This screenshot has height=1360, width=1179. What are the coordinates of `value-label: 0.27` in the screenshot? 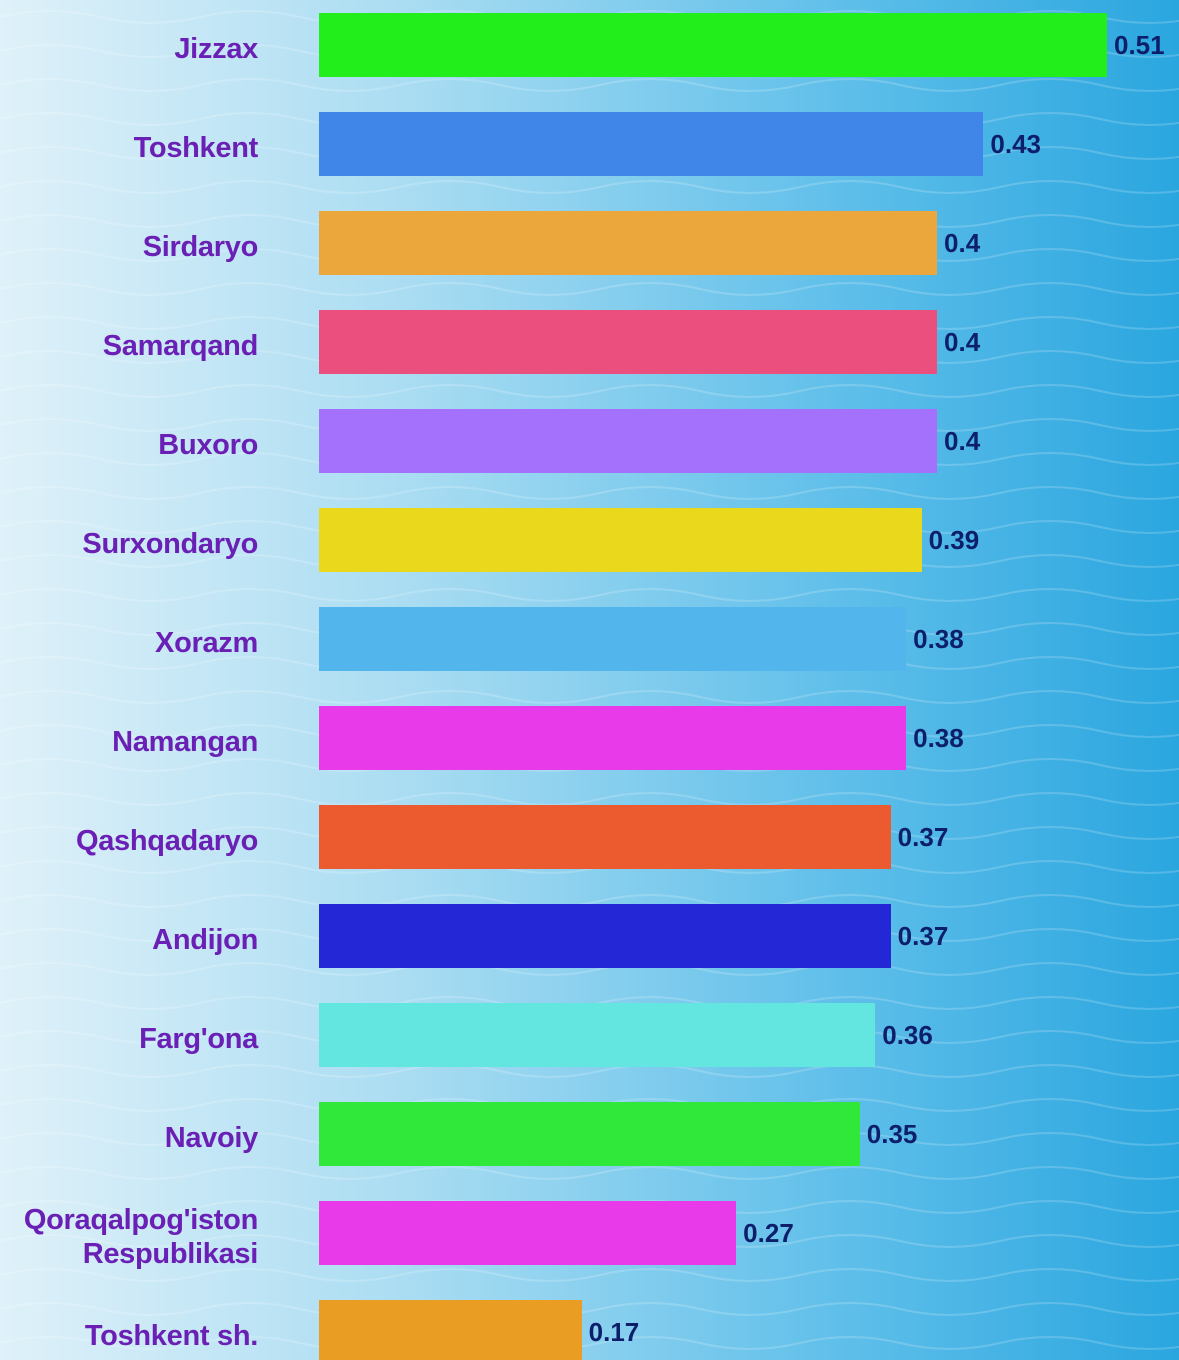 It's located at (768, 1233).